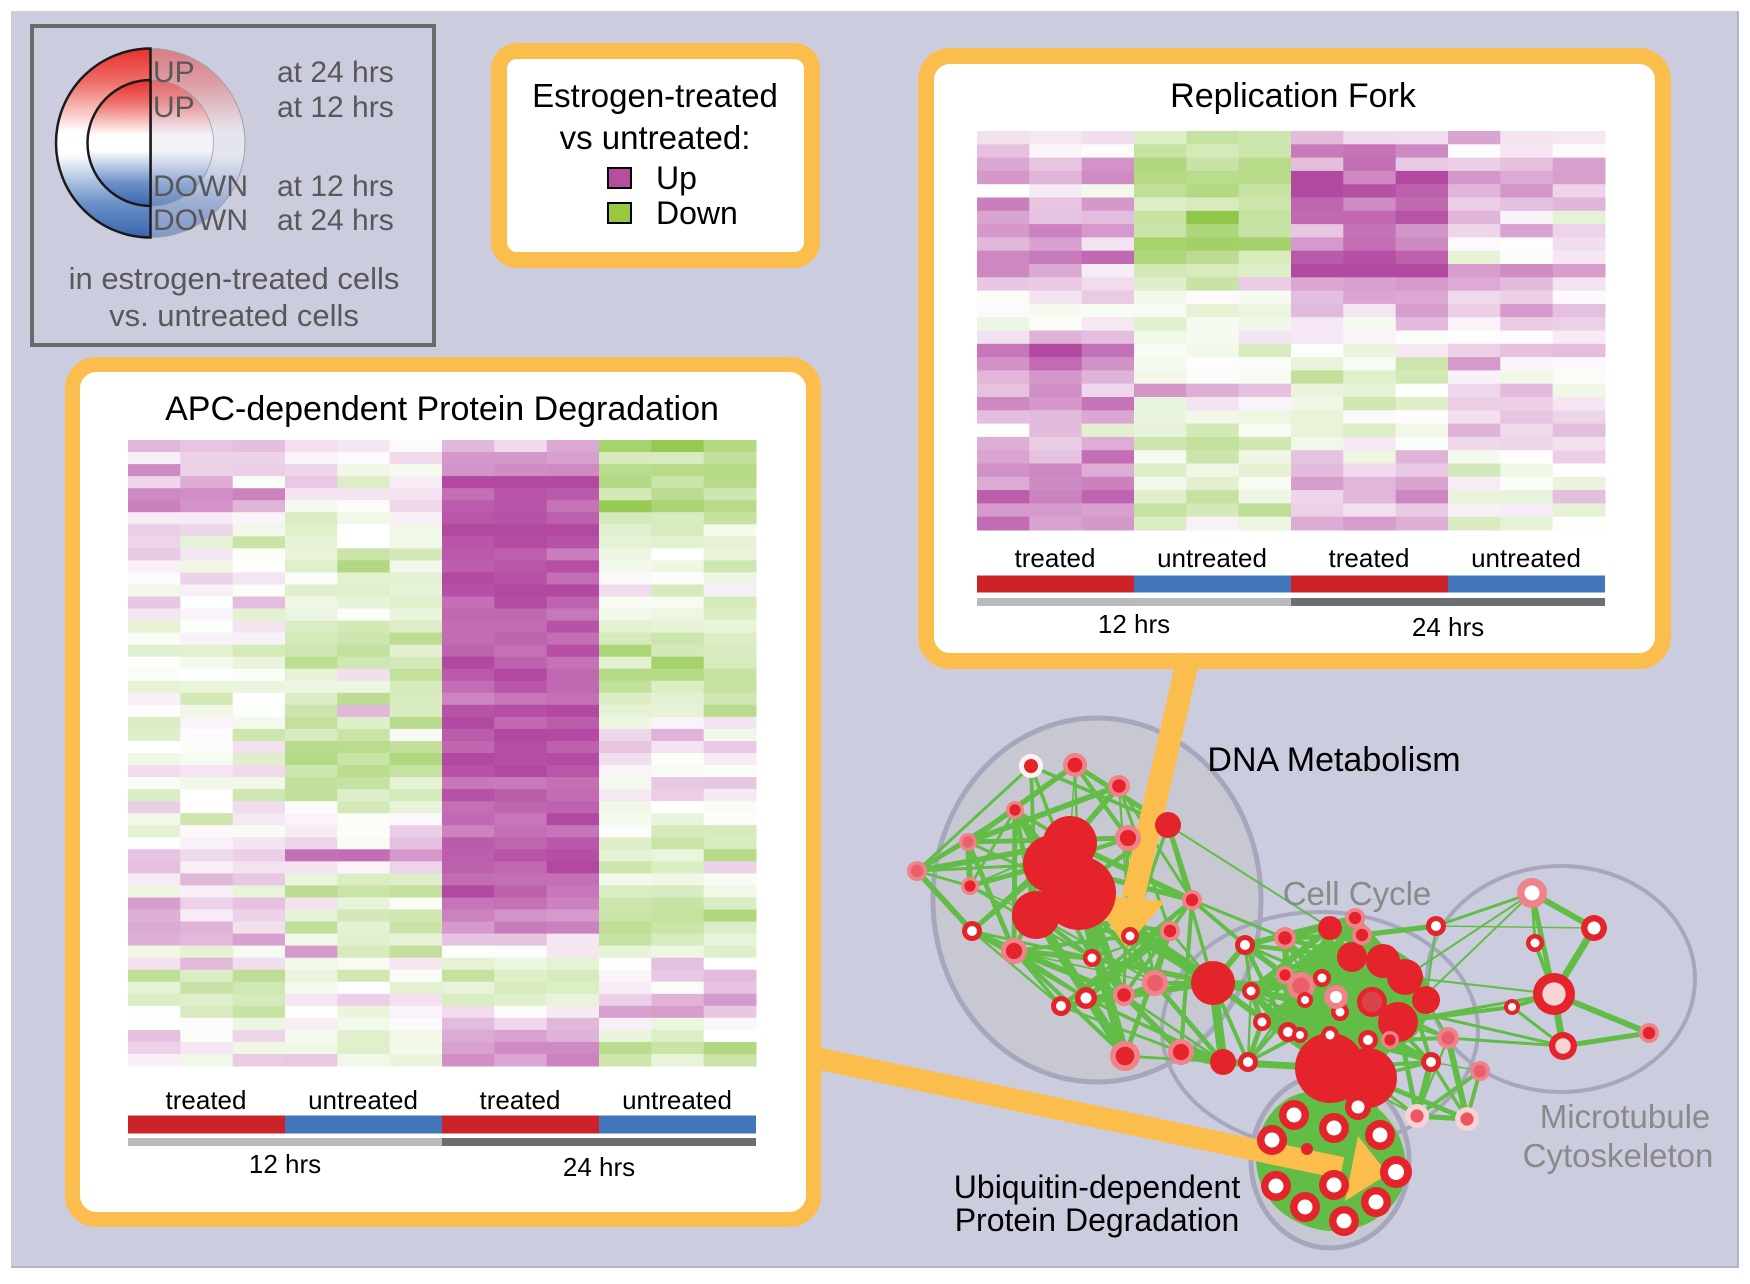  Describe the element at coordinates (1333, 760) in the screenshot. I see `svg-text: DNA Metabolism` at that location.